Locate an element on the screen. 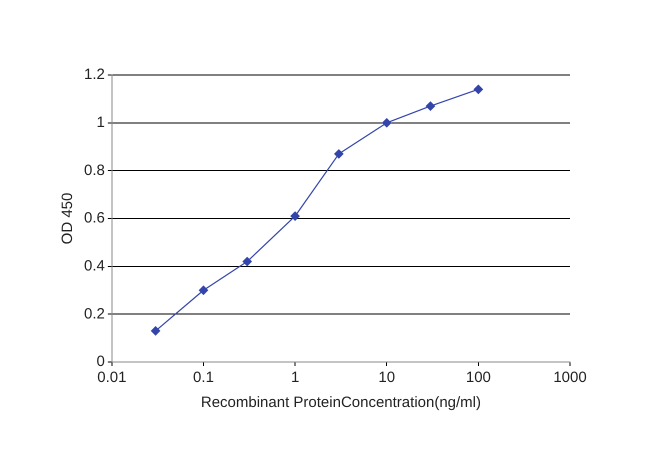 The image size is (650, 466). x-tick-label: 1 is located at coordinates (295, 377).